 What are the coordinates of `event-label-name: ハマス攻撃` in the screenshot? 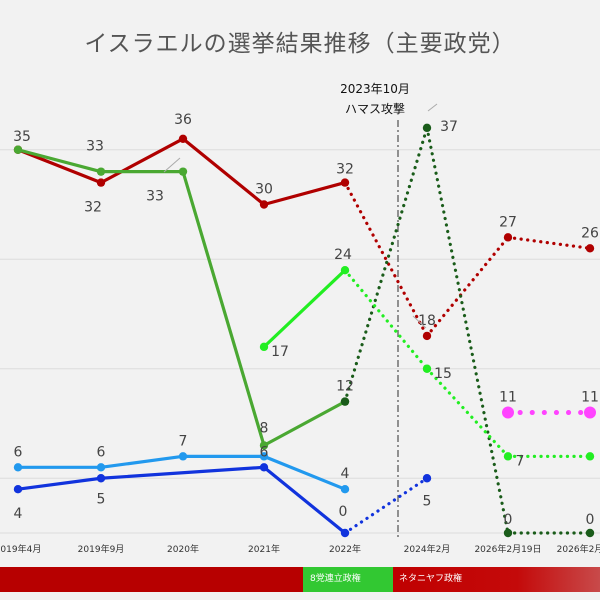 It's located at (375, 108).